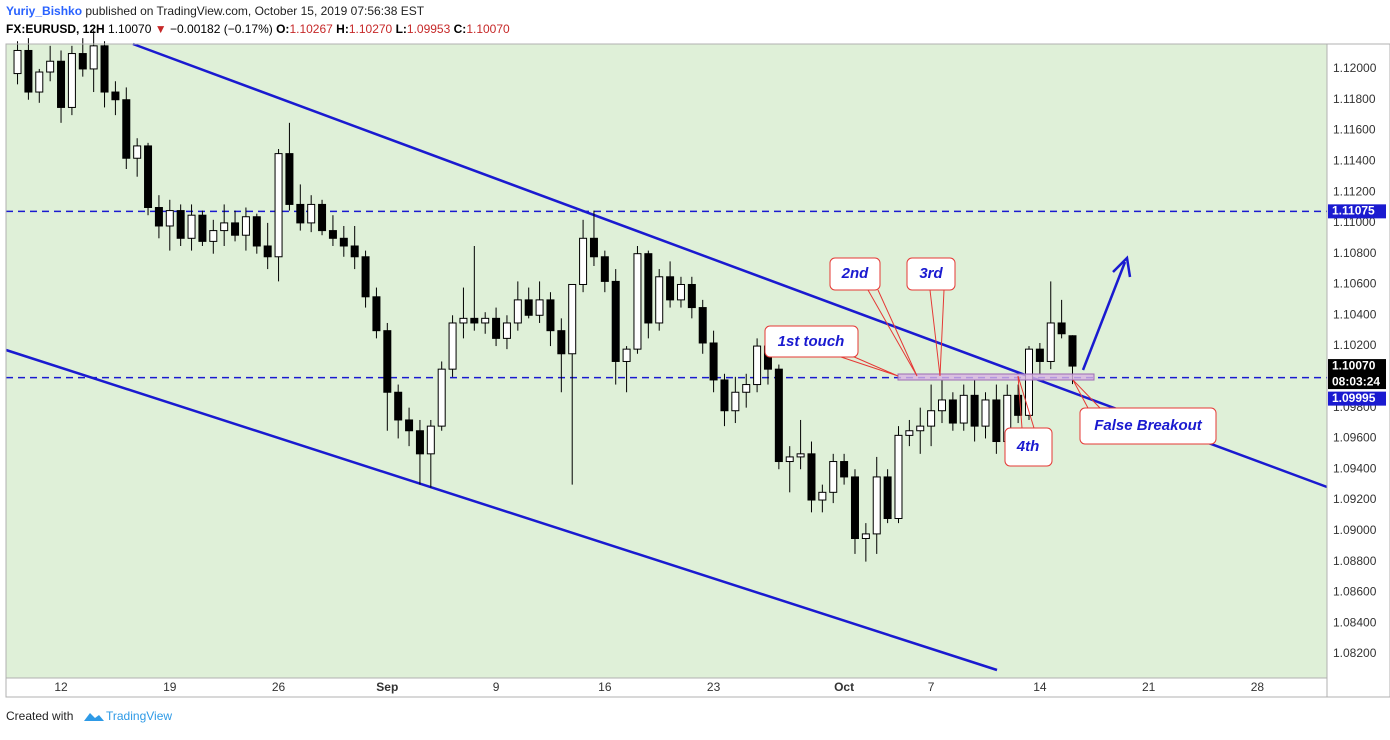 Image resolution: width=1390 pixels, height=740 pixels. I want to click on x-tick-label: 14, so click(1040, 687).